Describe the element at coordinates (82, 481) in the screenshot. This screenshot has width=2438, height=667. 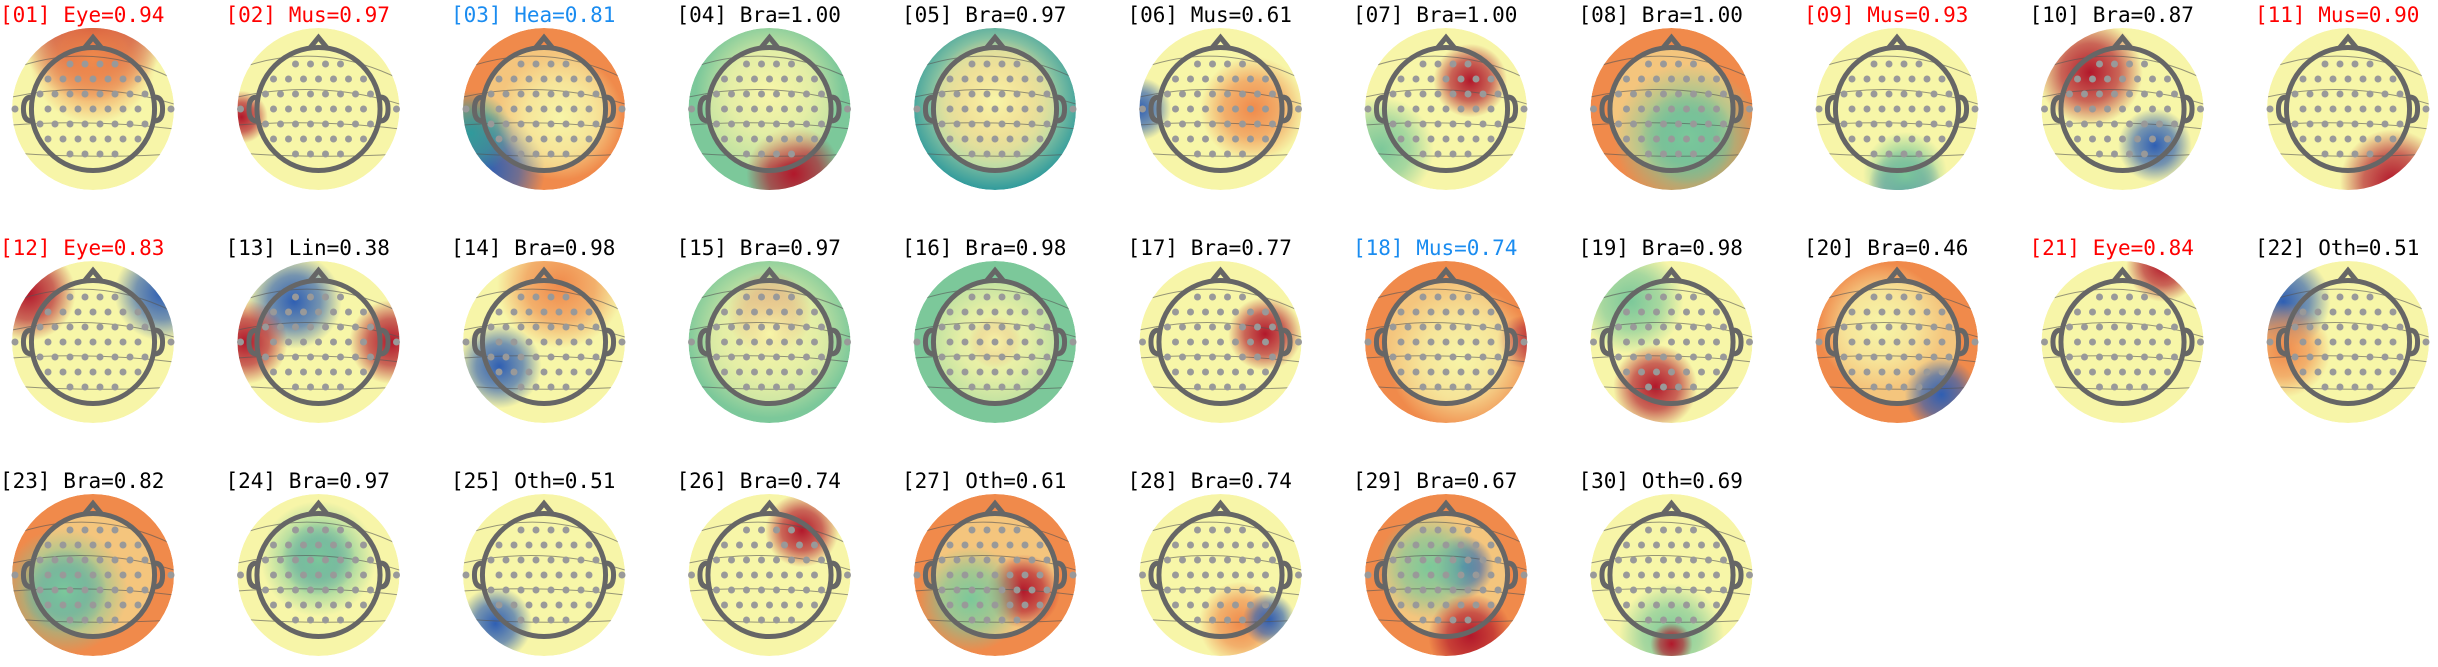
I see `panel-label: [23] Bra=0.82` at that location.